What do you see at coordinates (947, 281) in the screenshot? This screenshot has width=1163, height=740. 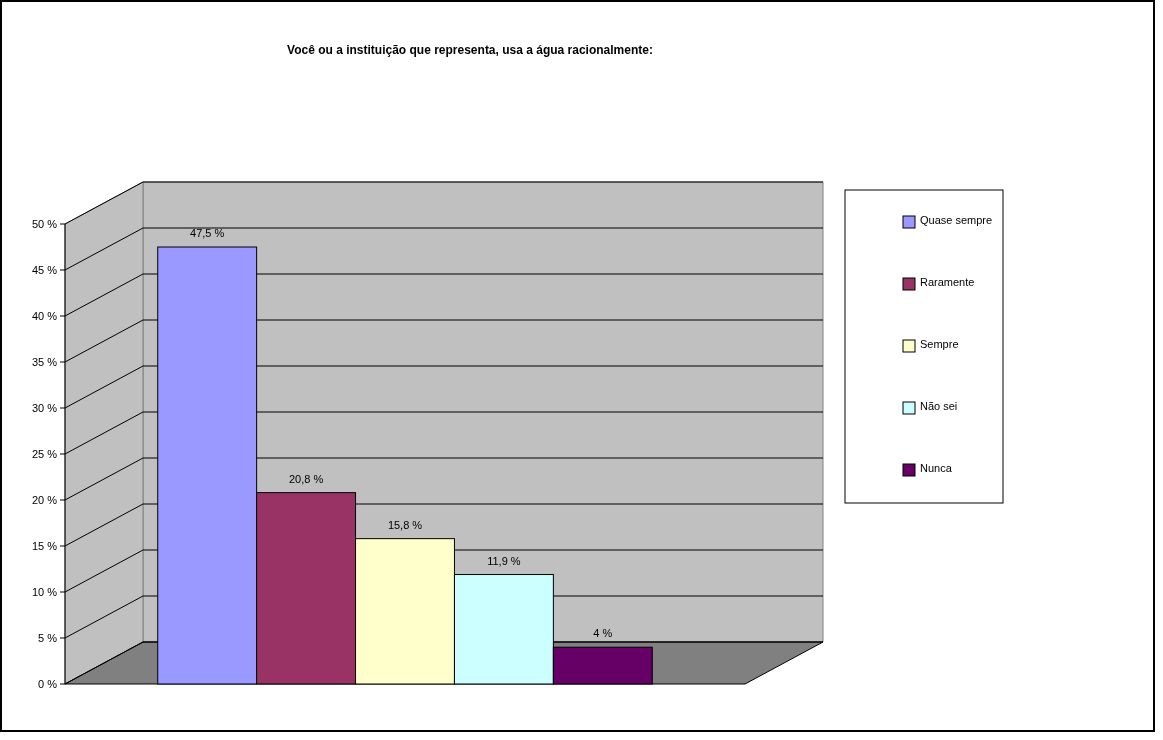 I see `legend-label: Raramente` at bounding box center [947, 281].